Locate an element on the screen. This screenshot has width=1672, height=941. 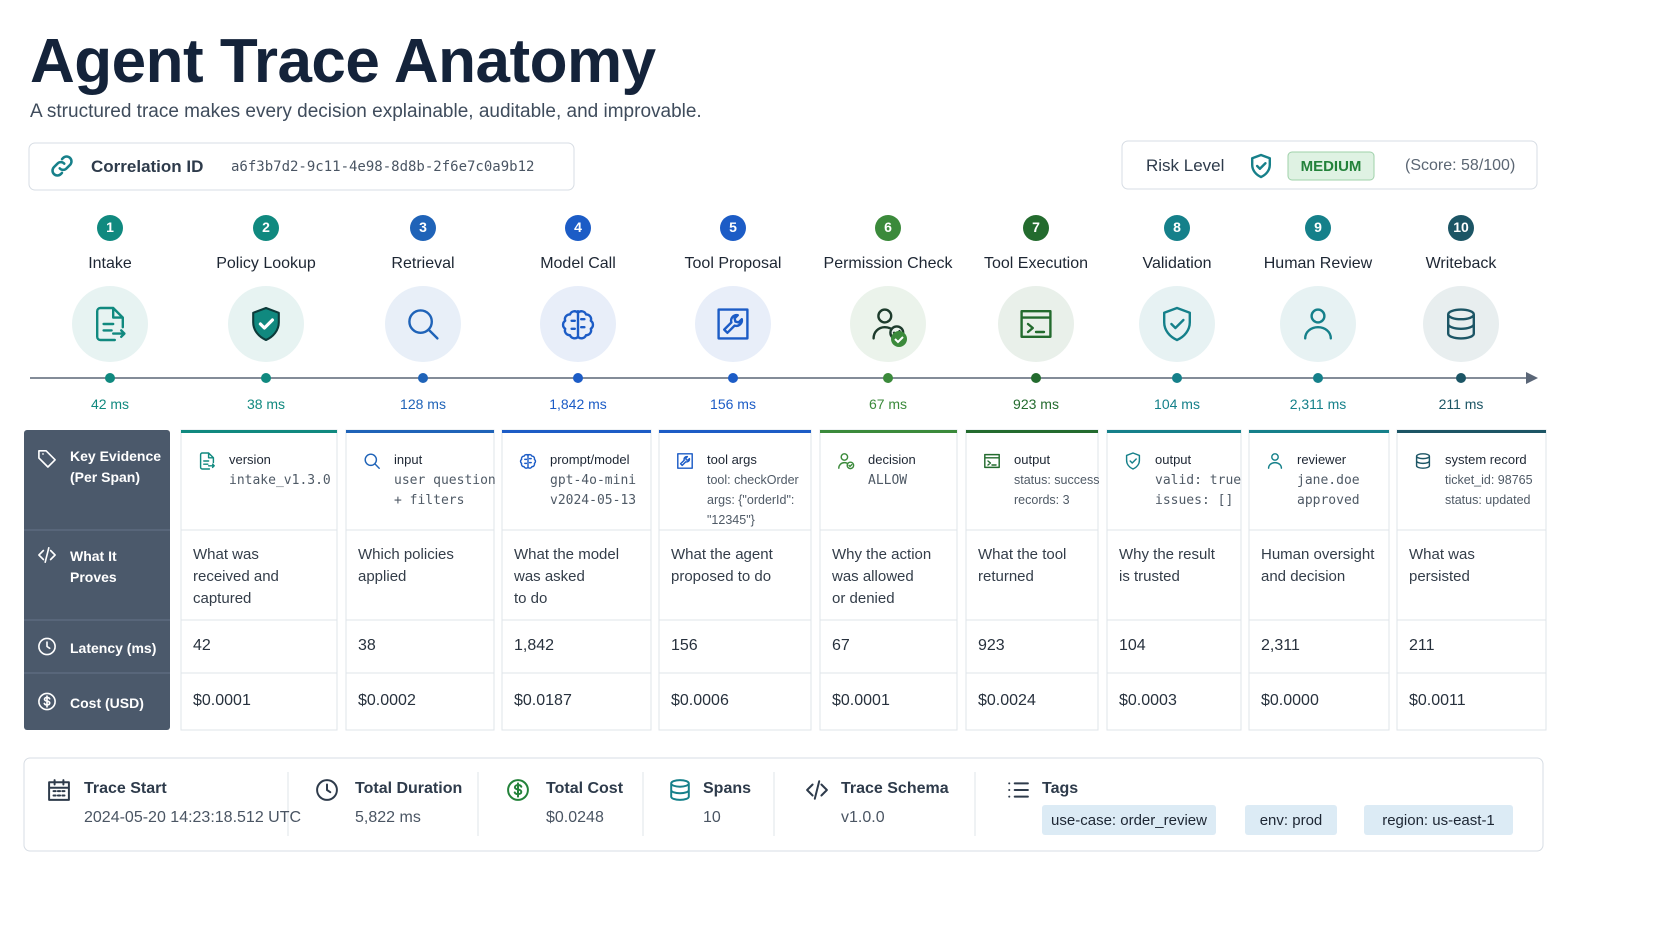
risk-level: MEDIUM is located at coordinates (1331, 166).